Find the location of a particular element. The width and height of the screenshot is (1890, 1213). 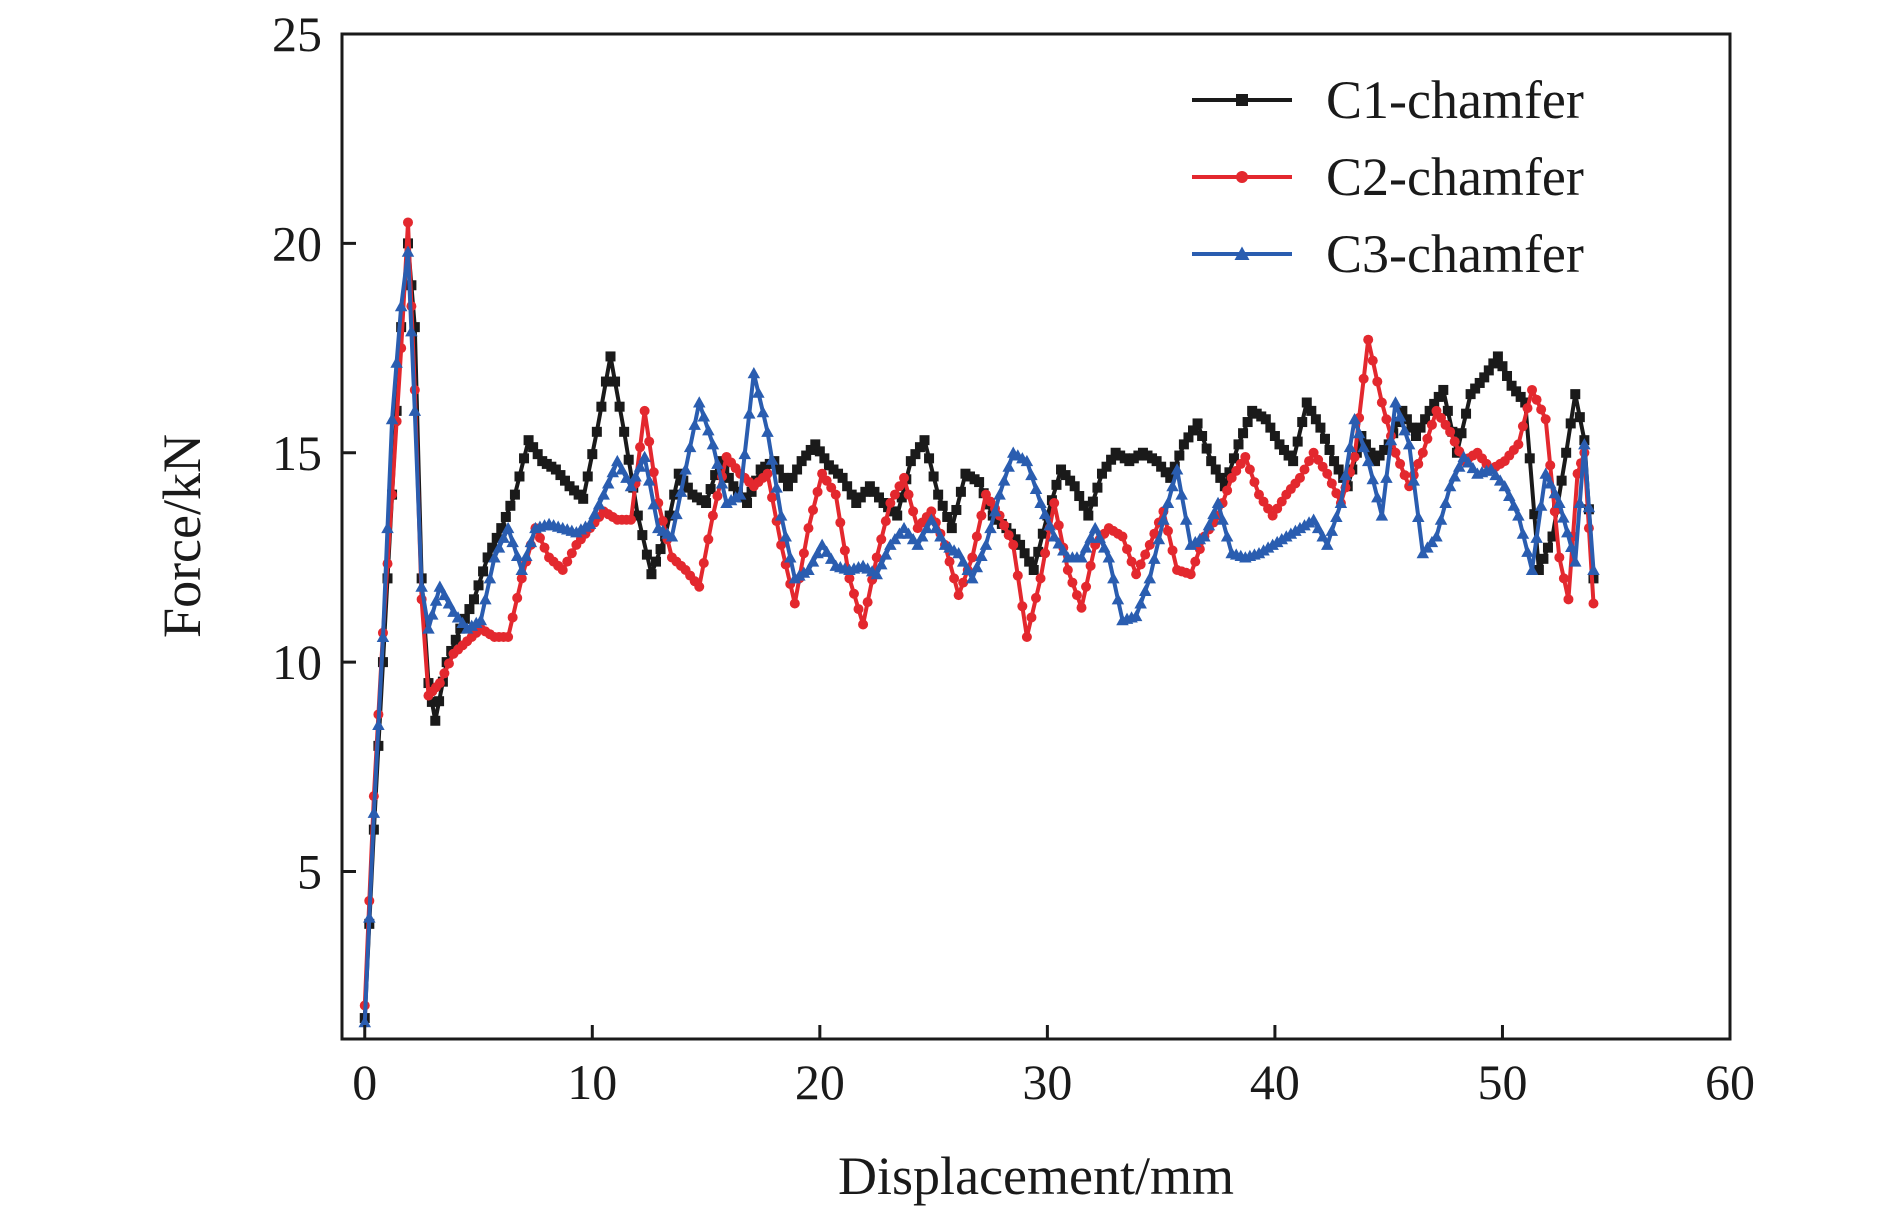

x-tick-label: 20 is located at coordinates (820, 1082).